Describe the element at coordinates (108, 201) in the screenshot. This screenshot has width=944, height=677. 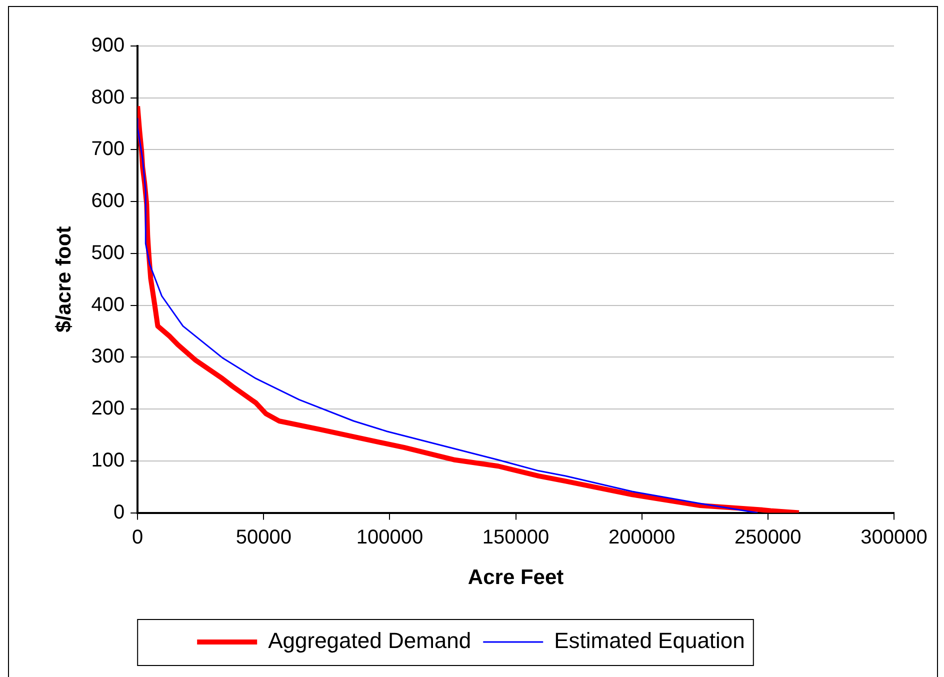
I see `y-tick-label: 600` at that location.